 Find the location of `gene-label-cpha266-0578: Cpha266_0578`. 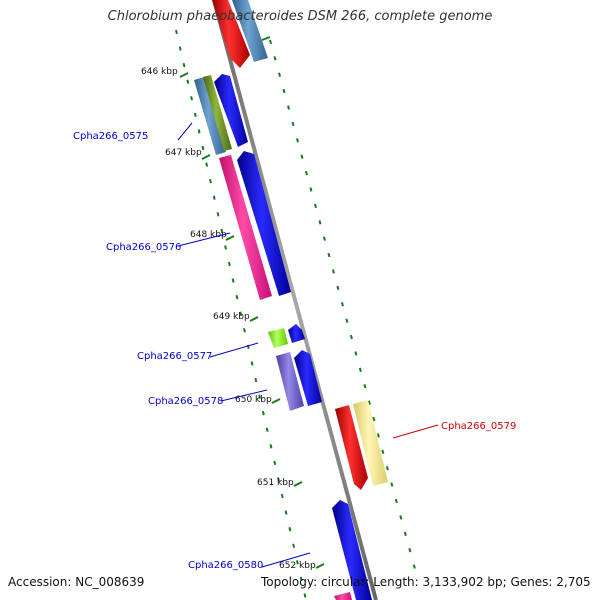

gene-label-cpha266-0578: Cpha266_0578 is located at coordinates (185, 401).